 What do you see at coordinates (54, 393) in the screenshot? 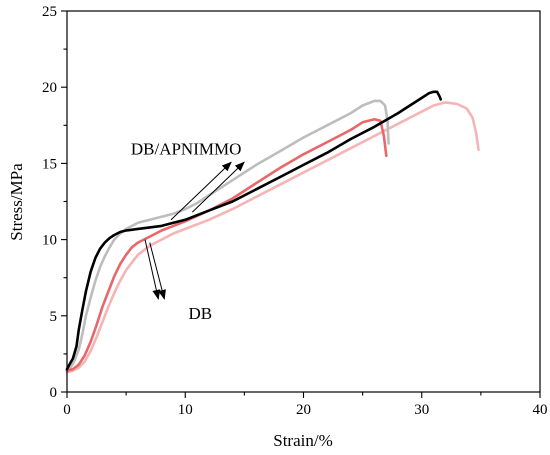
I see `y-tick-label: 0` at bounding box center [54, 393].